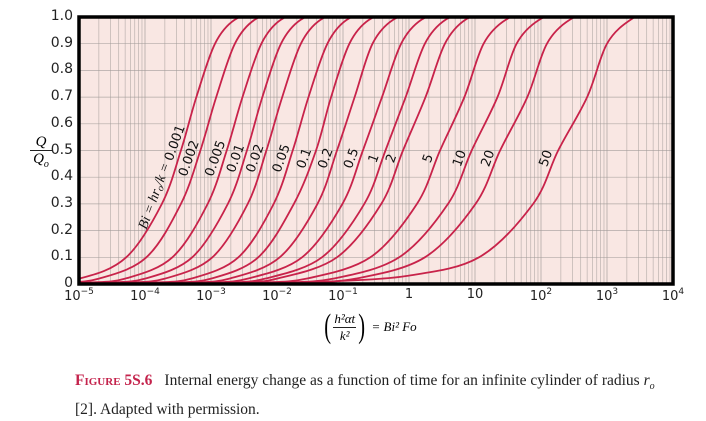 The image size is (706, 421). I want to click on y-tick-label: 0.4, so click(61, 176).